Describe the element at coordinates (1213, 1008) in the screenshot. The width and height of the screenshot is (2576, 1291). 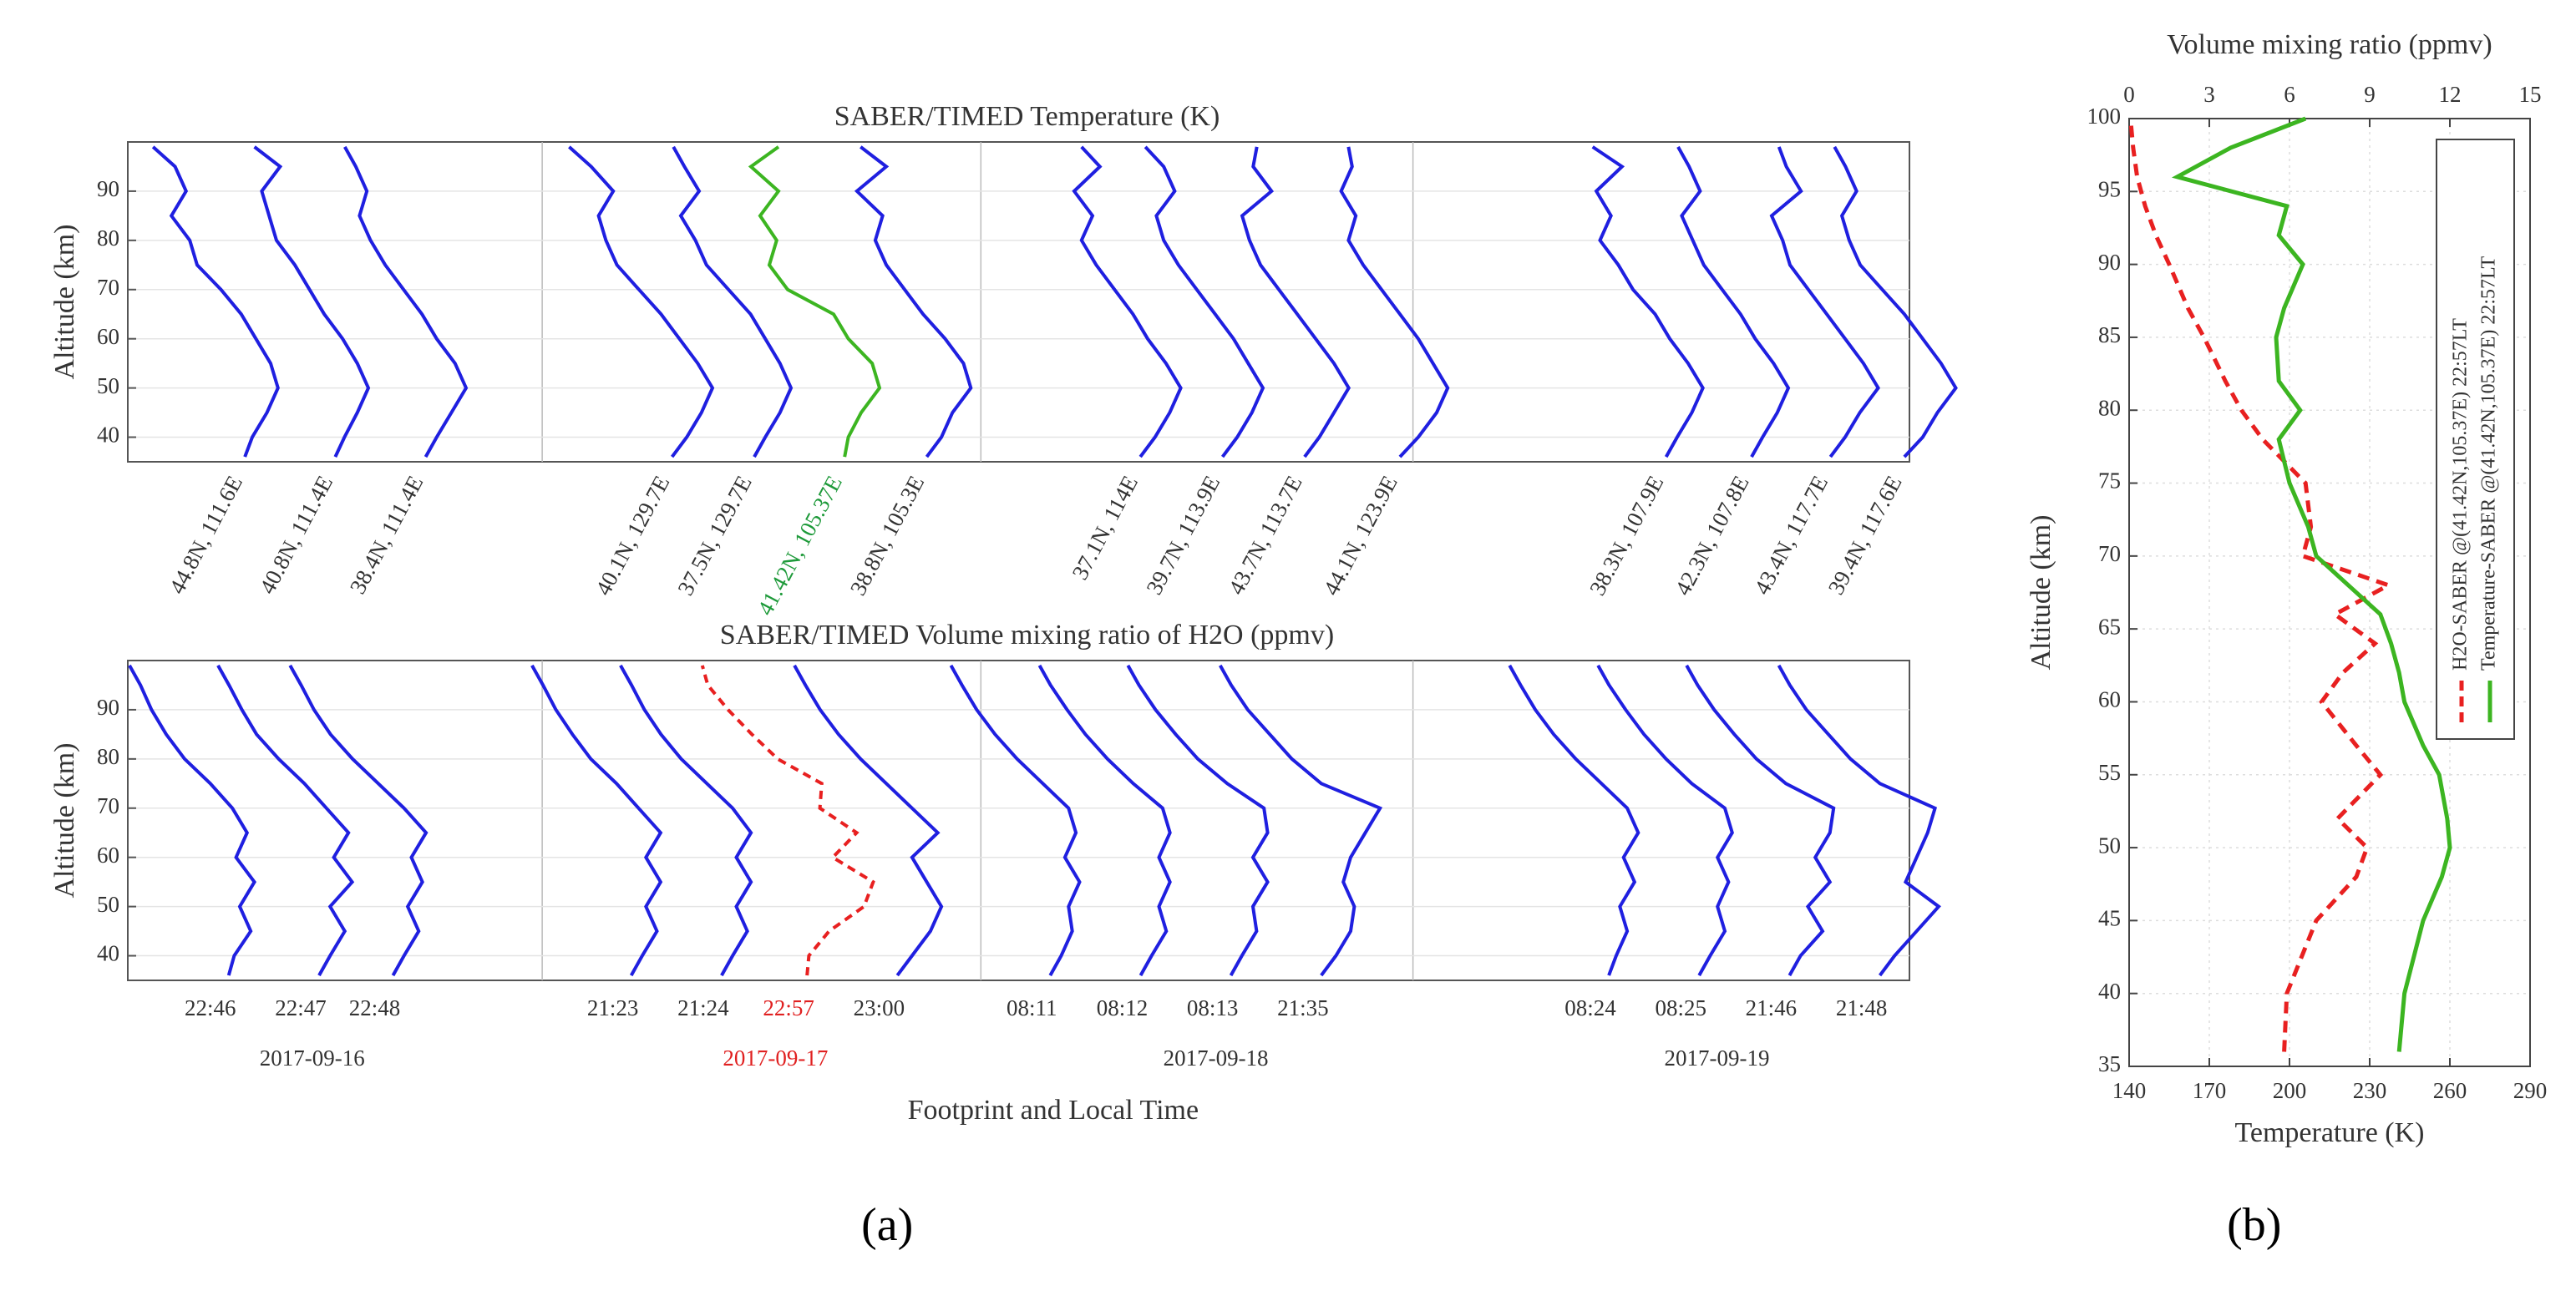
I see `time-label: 08:13` at that location.